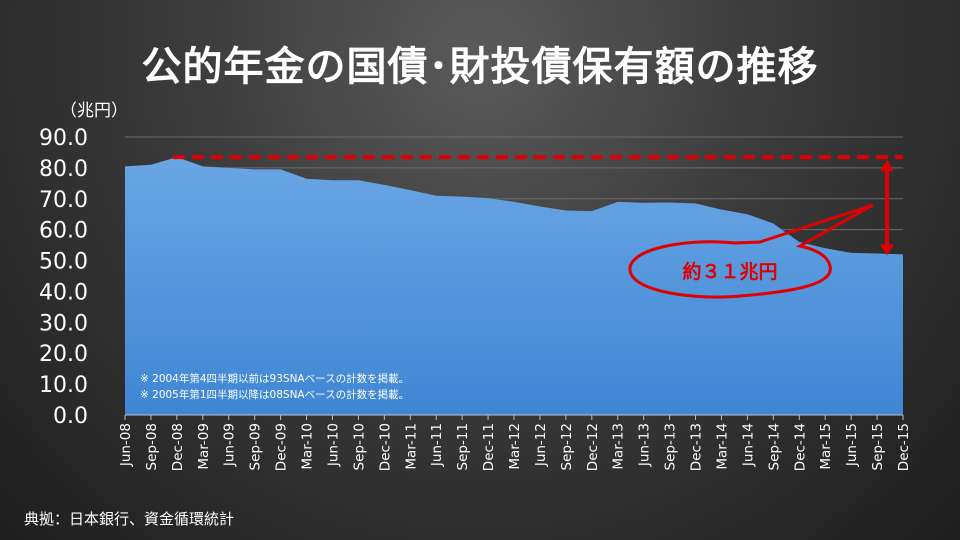 The width and height of the screenshot is (960, 540). Describe the element at coordinates (63, 385) in the screenshot. I see `y-tick-label: 10.0` at that location.